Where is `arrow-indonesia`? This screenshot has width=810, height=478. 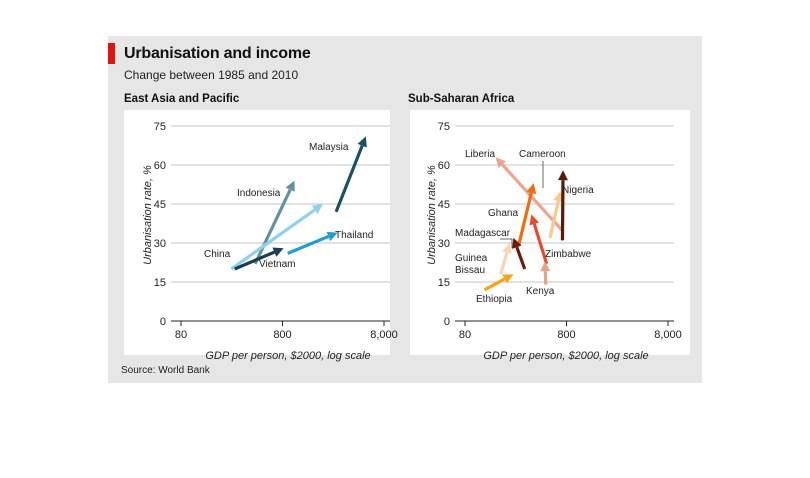 arrow-indonesia is located at coordinates (274, 222).